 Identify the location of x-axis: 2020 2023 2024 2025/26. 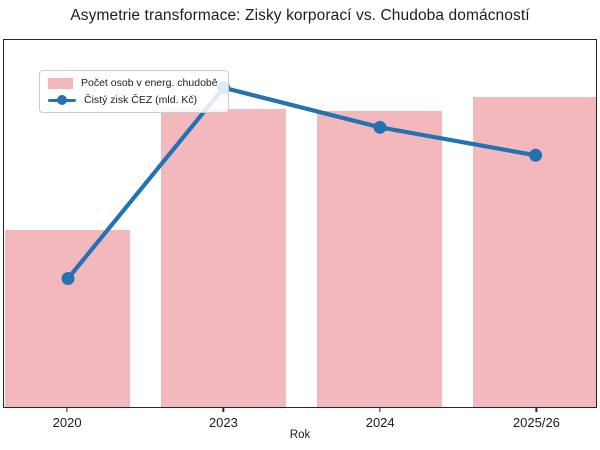
(300, 429).